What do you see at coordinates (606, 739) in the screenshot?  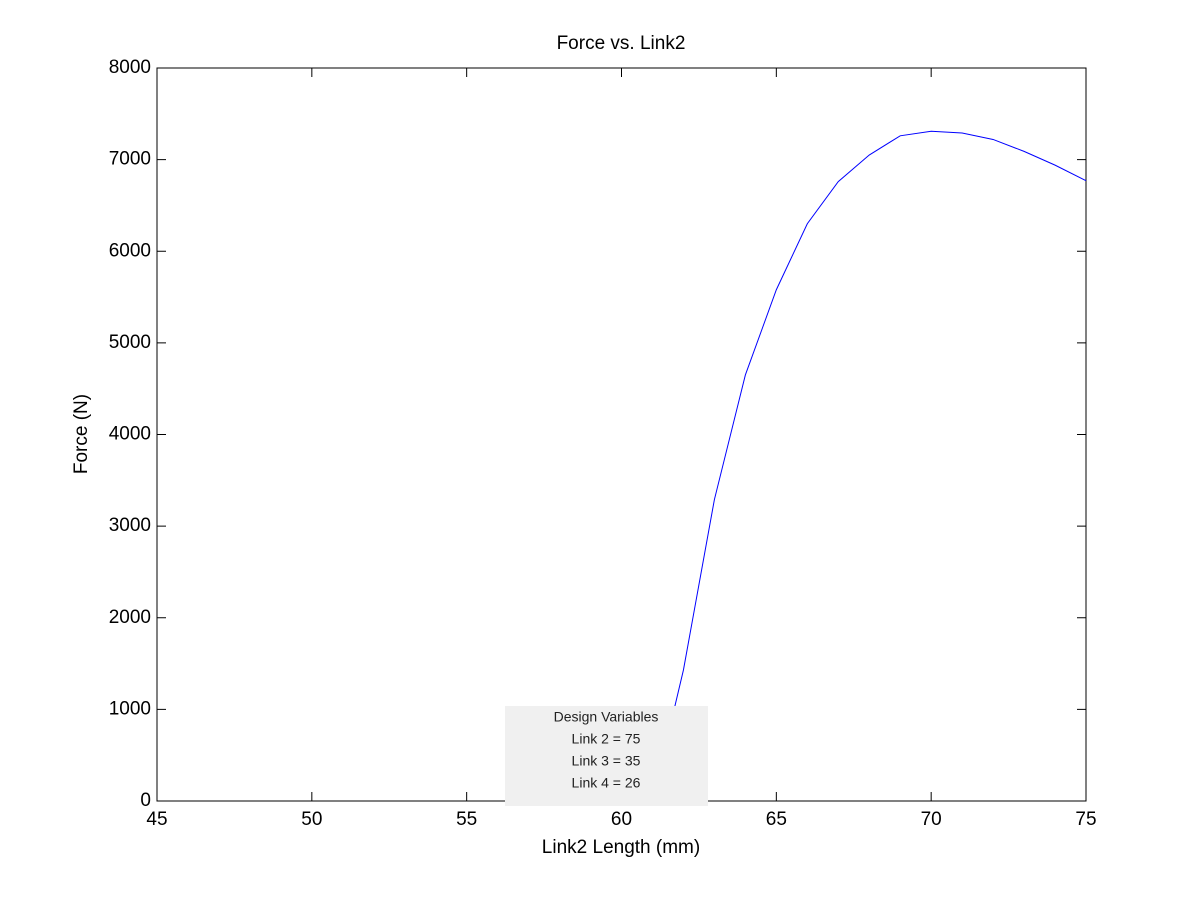 I see `annotation-text: Link 2 = 75` at bounding box center [606, 739].